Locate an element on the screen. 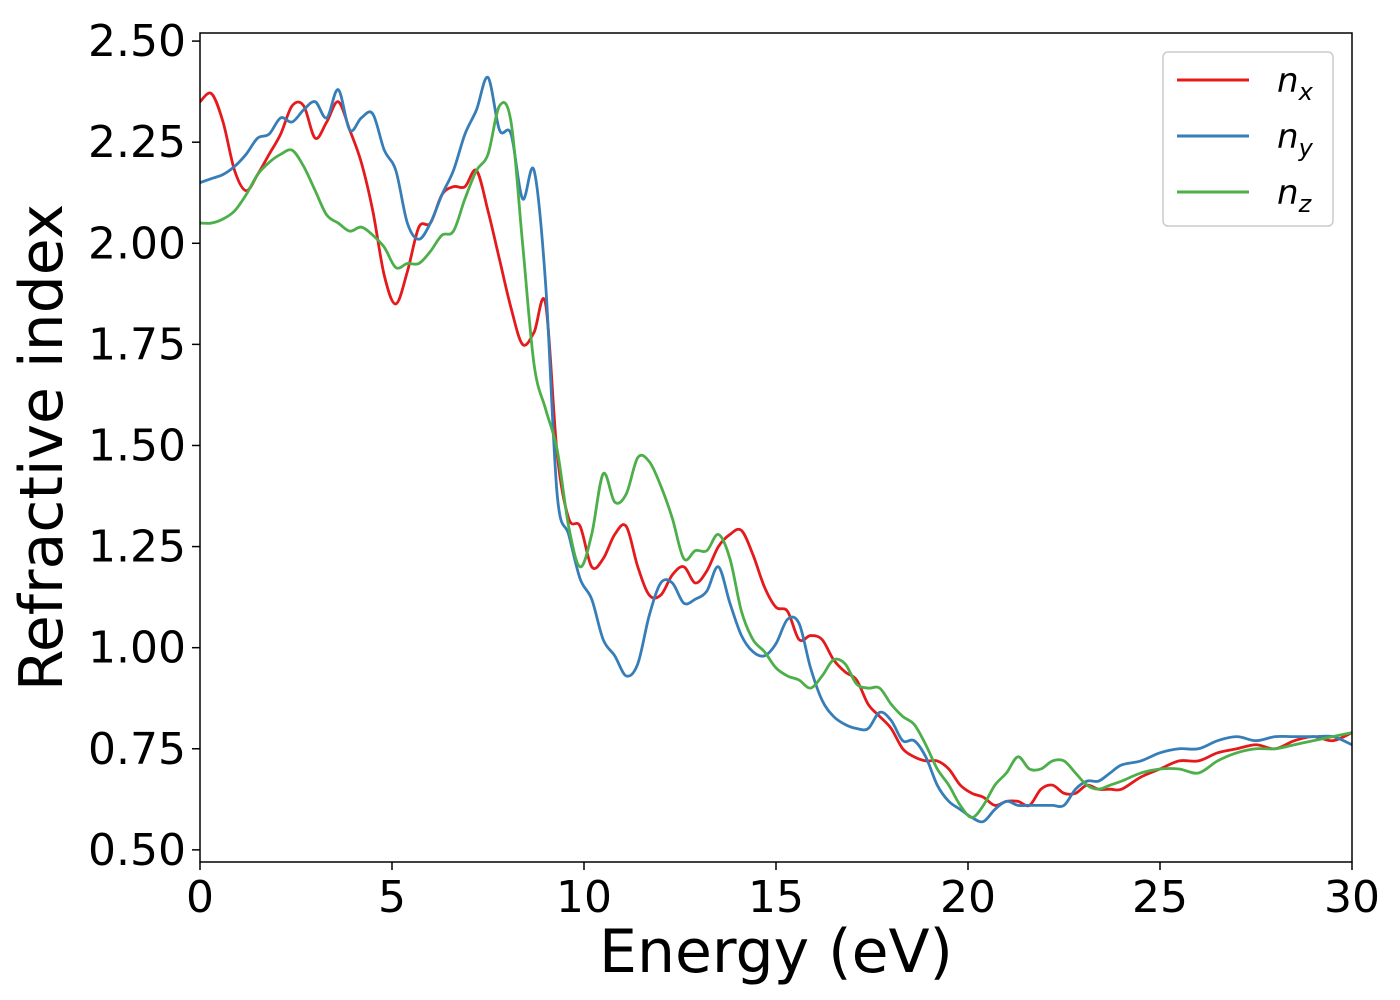  legend-label-x: nx is located at coordinates (1295, 83).